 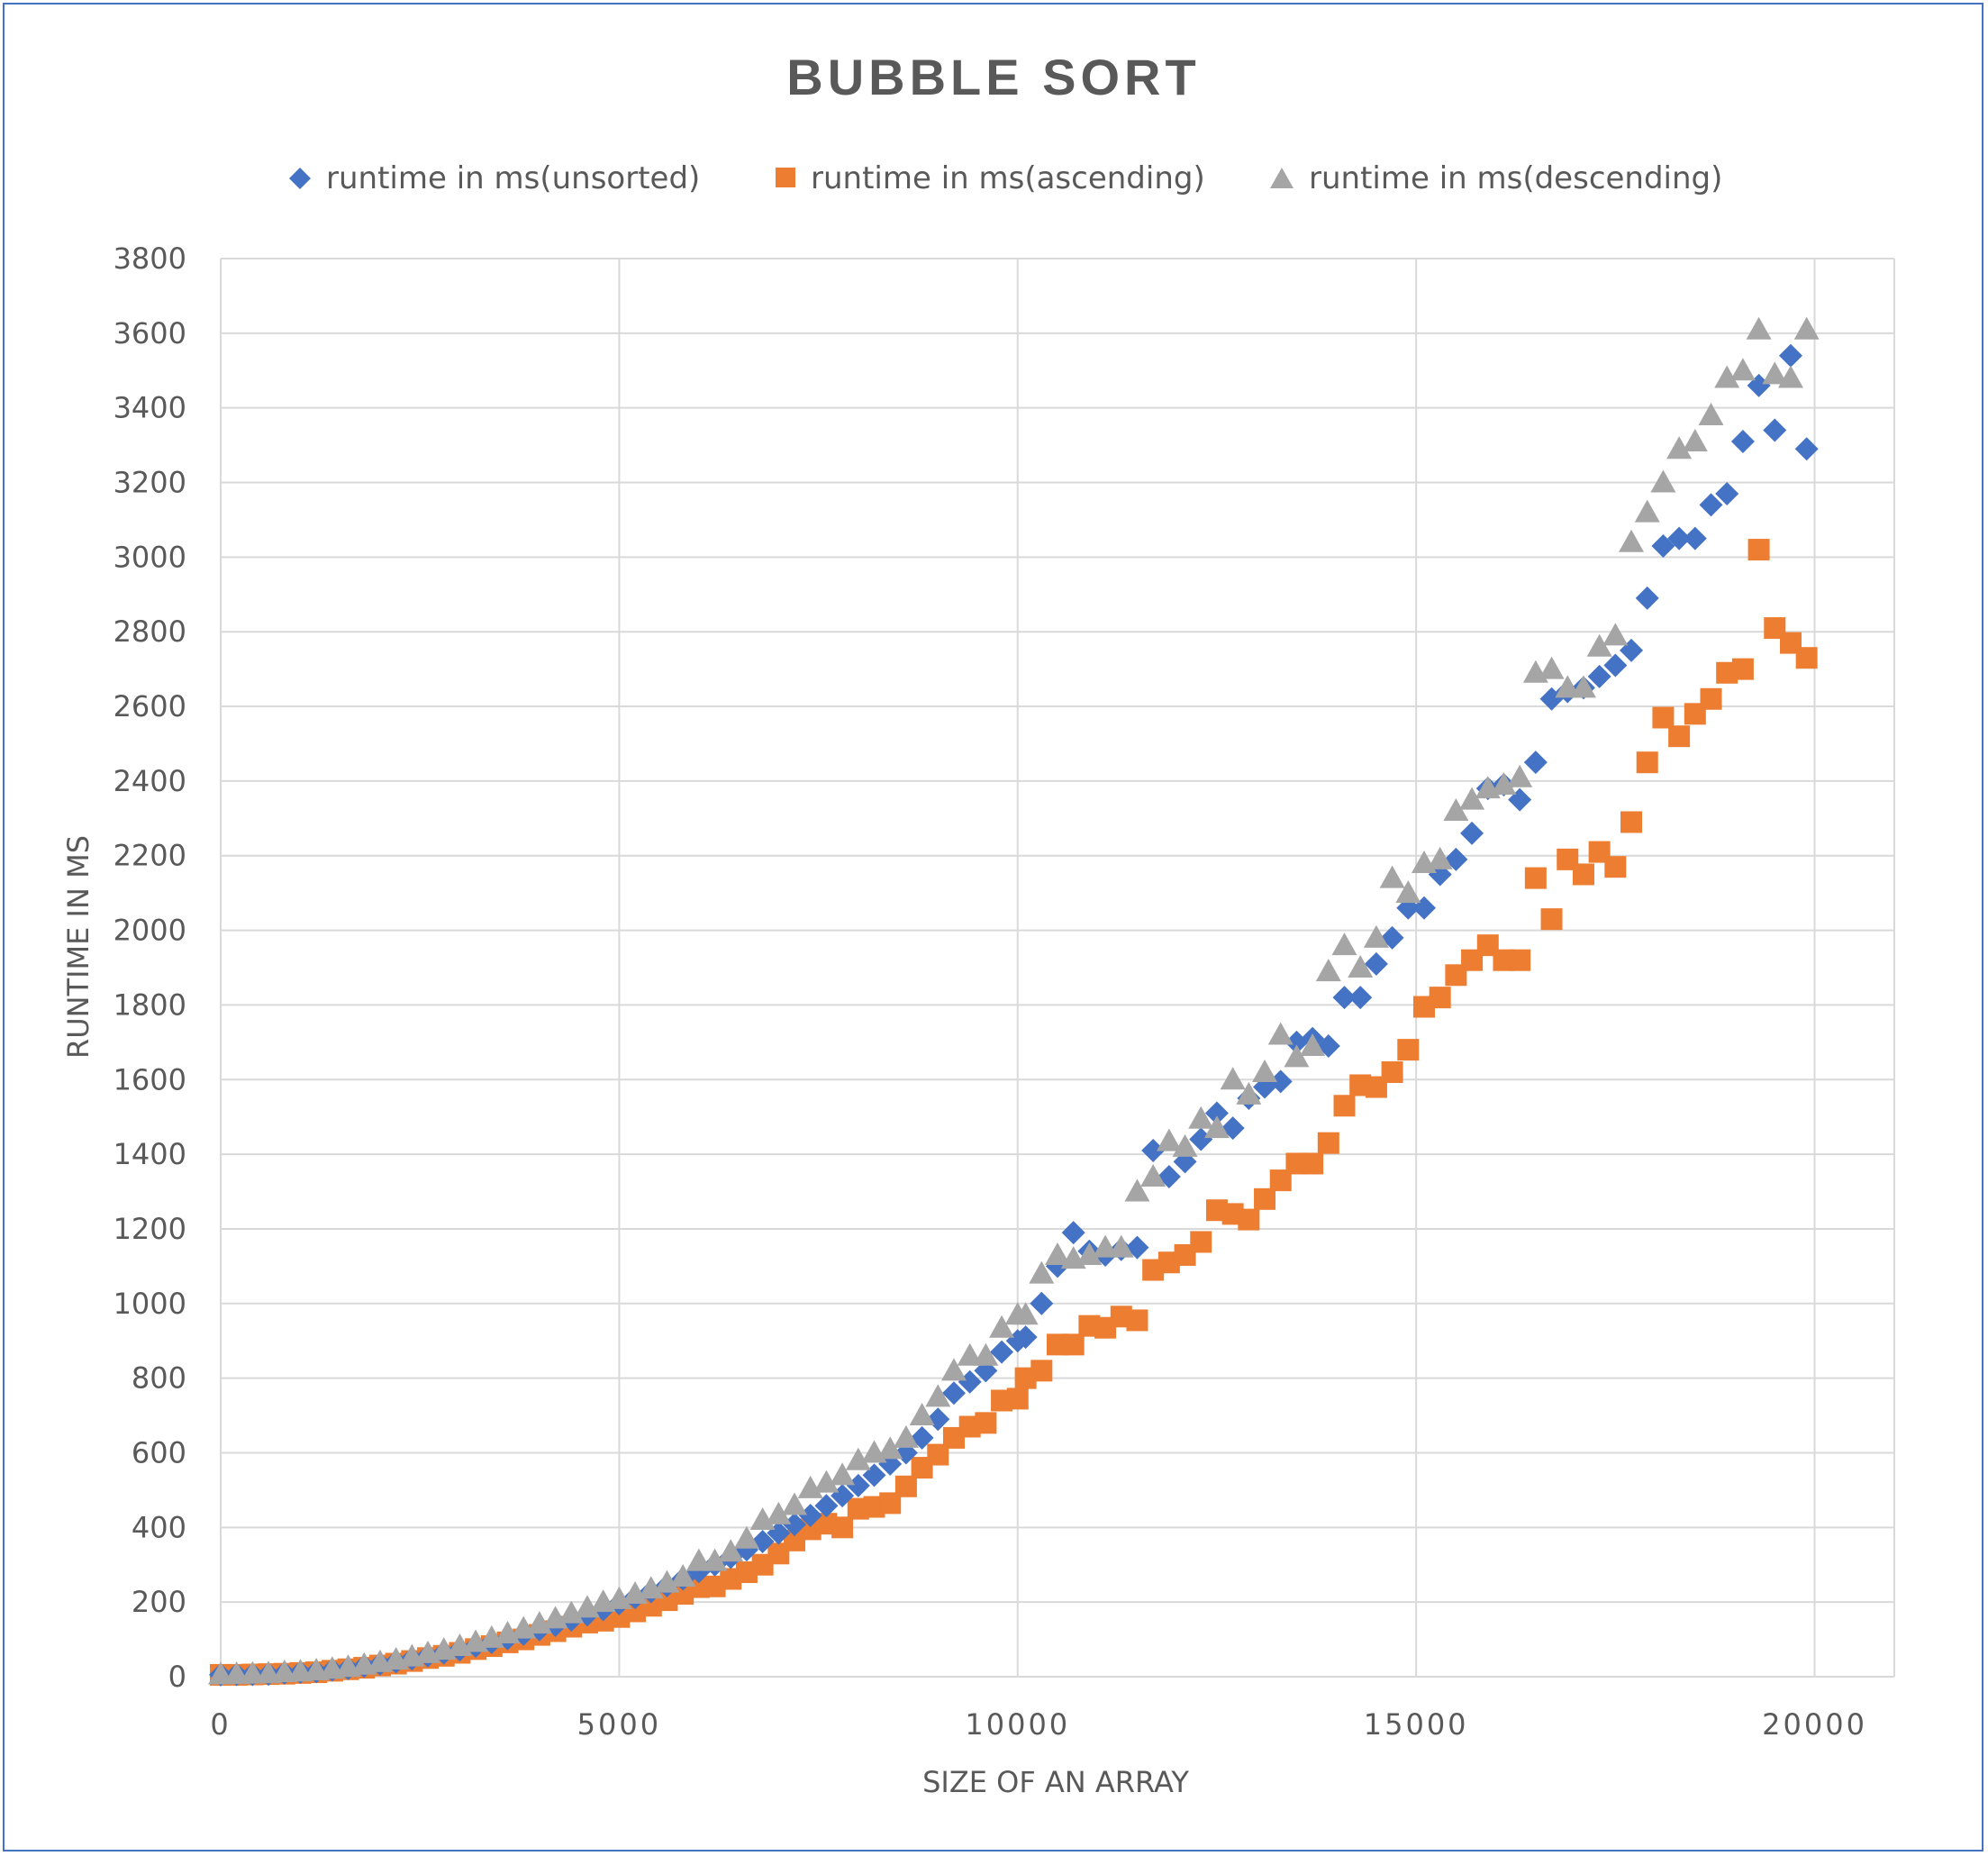 I want to click on legend-item-unsorted: runtime in ms(unsorted), so click(x=494, y=178).